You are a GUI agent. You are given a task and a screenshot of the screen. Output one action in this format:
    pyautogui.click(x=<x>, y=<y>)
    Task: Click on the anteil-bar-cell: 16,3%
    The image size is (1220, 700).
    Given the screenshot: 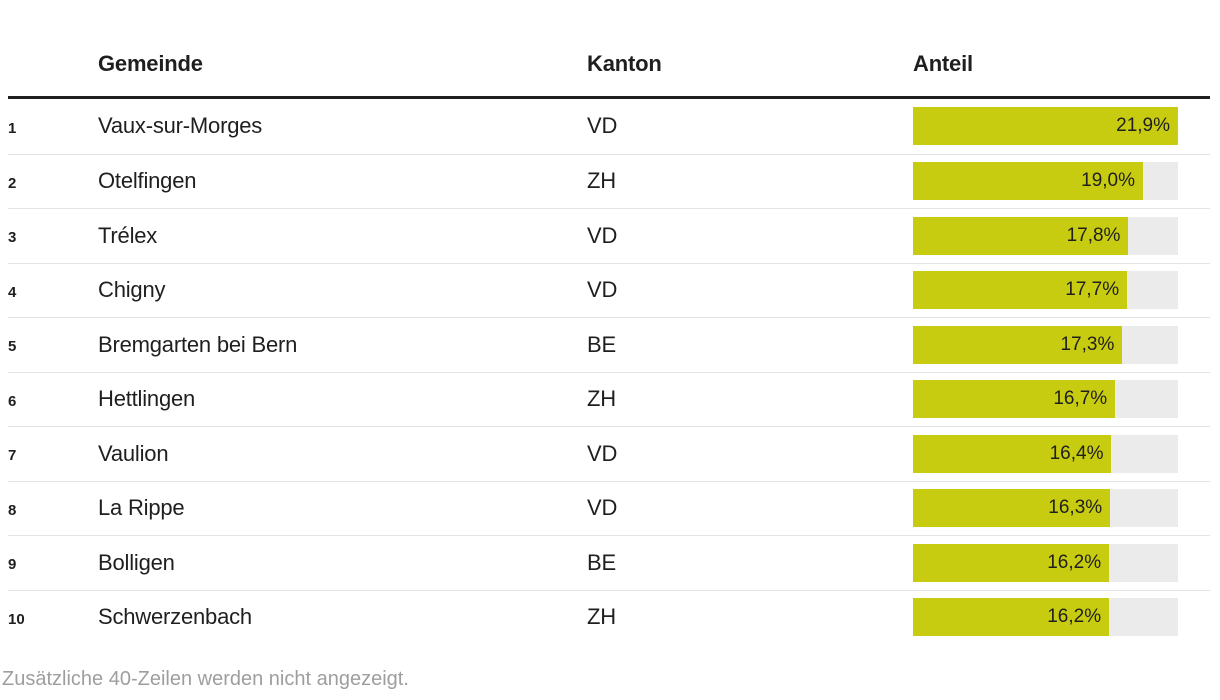 What is the action you would take?
    pyautogui.click(x=1061, y=508)
    